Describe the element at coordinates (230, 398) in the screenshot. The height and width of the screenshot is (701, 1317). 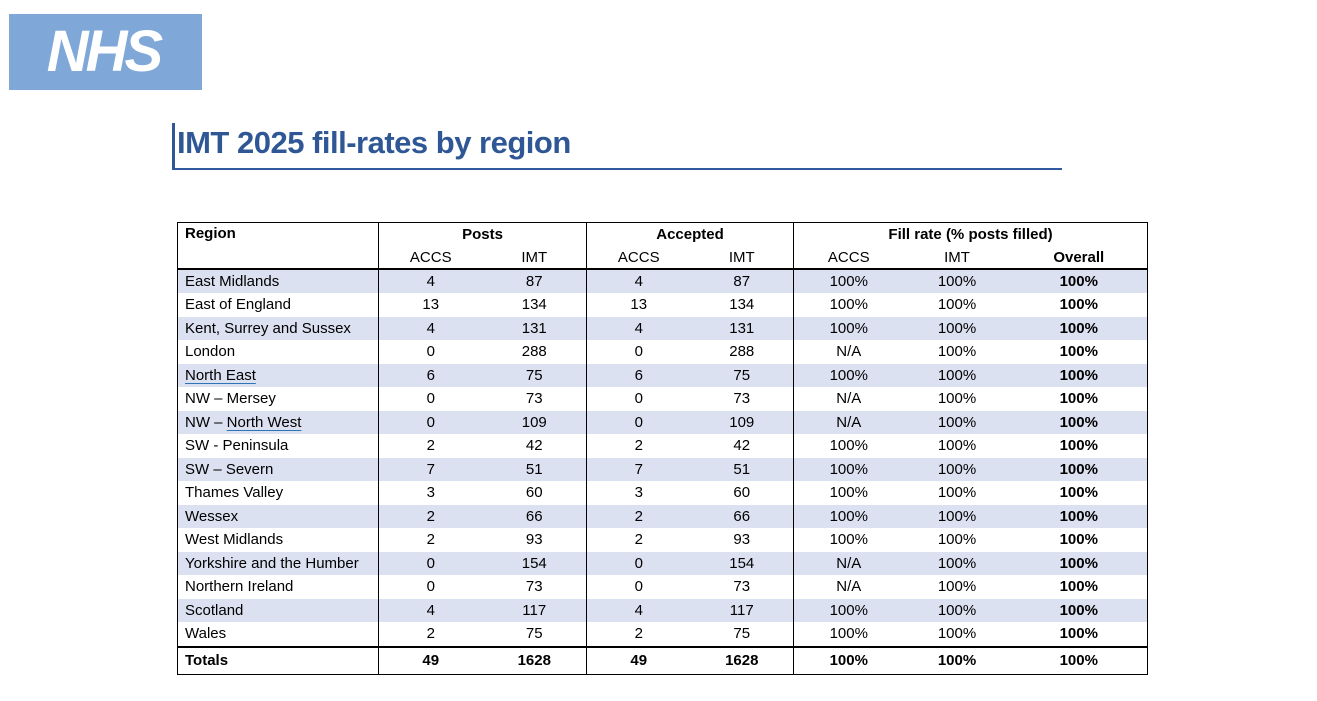
I see `region-text: NW – Mersey` at that location.